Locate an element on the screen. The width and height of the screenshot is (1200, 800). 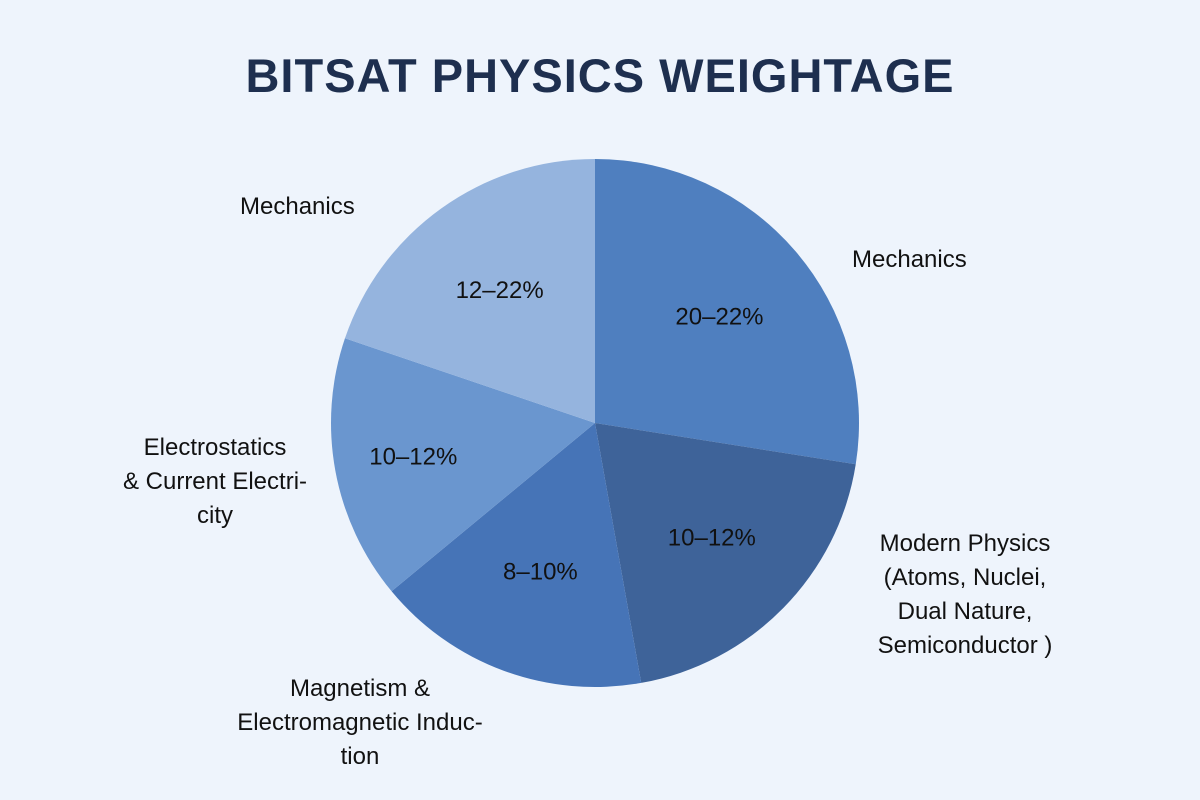
category-label-mechanics-left: Mechanics is located at coordinates (297, 206).